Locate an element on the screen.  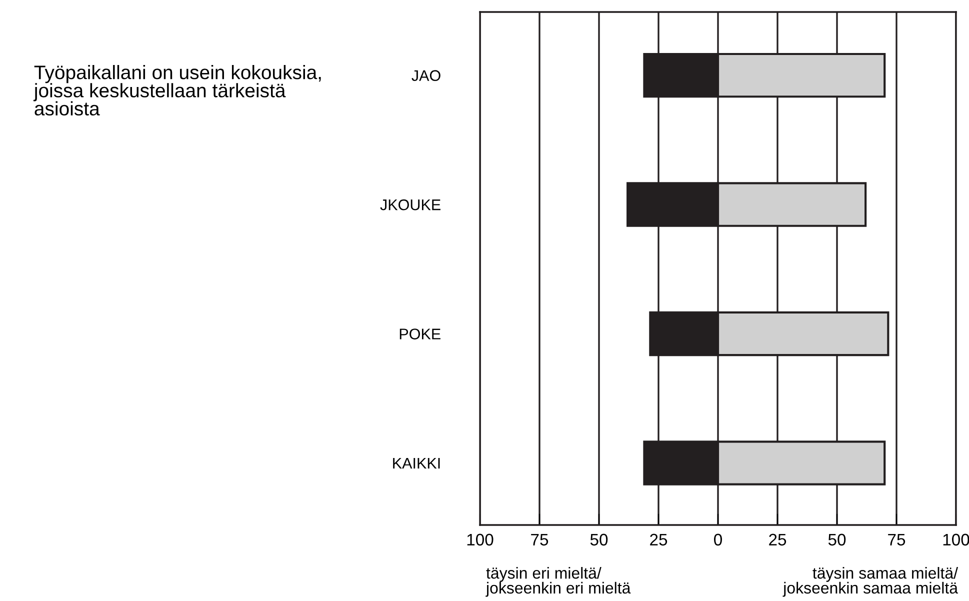
x-tick-label: 0 is located at coordinates (718, 540).